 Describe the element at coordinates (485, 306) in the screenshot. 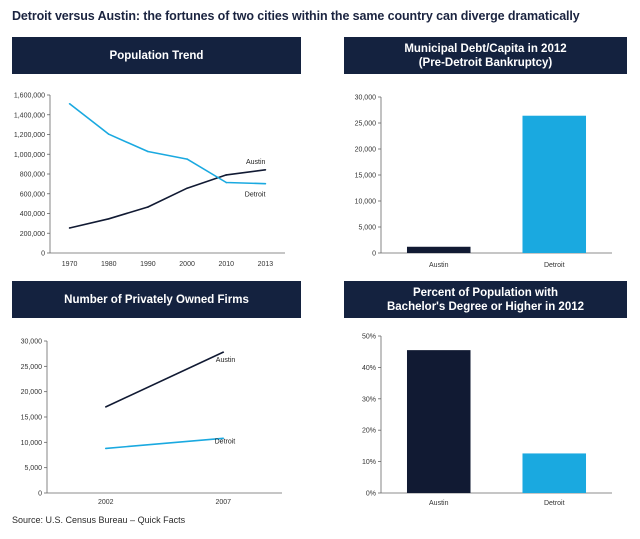

I see `bachelors-degree-subtitle: Bachelor's Degree or Higher in 2012` at that location.